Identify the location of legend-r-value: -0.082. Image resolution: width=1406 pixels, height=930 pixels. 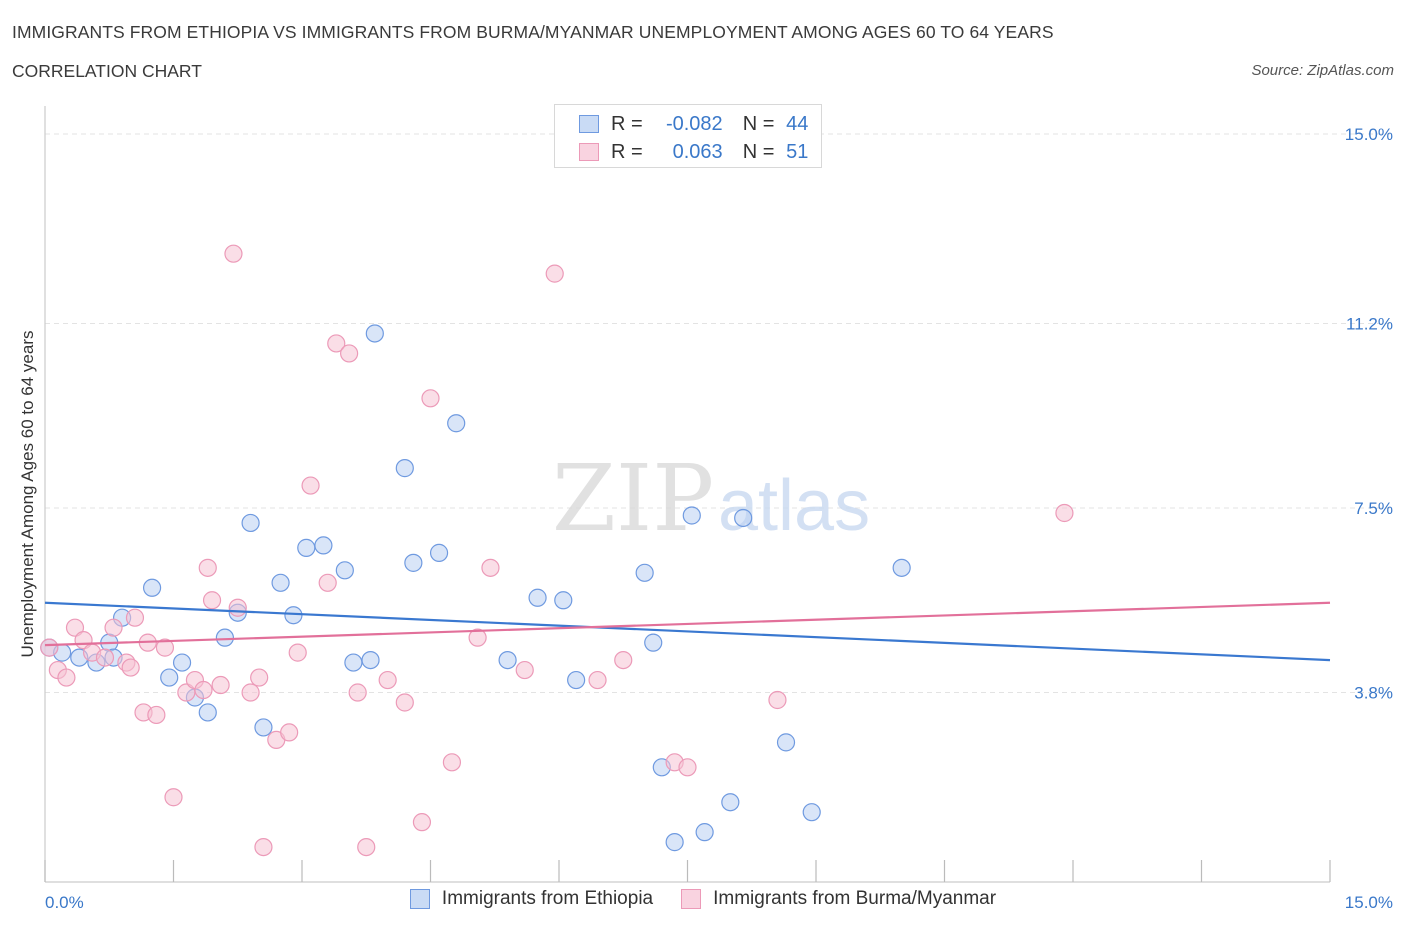
(694, 123).